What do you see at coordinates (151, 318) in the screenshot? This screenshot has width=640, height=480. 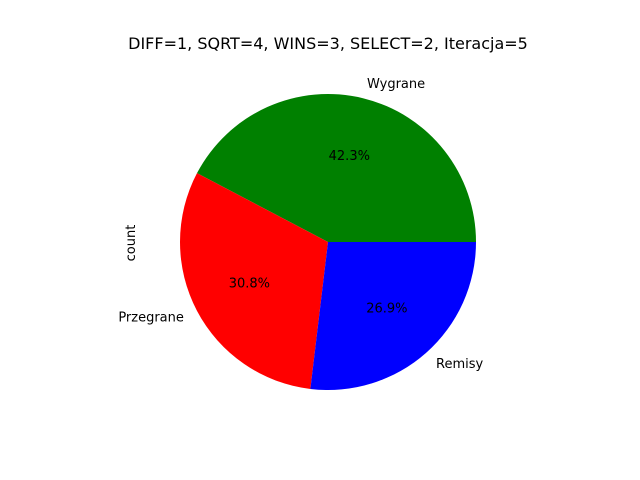 I see `slice-label-przegrane: Przegrane` at bounding box center [151, 318].